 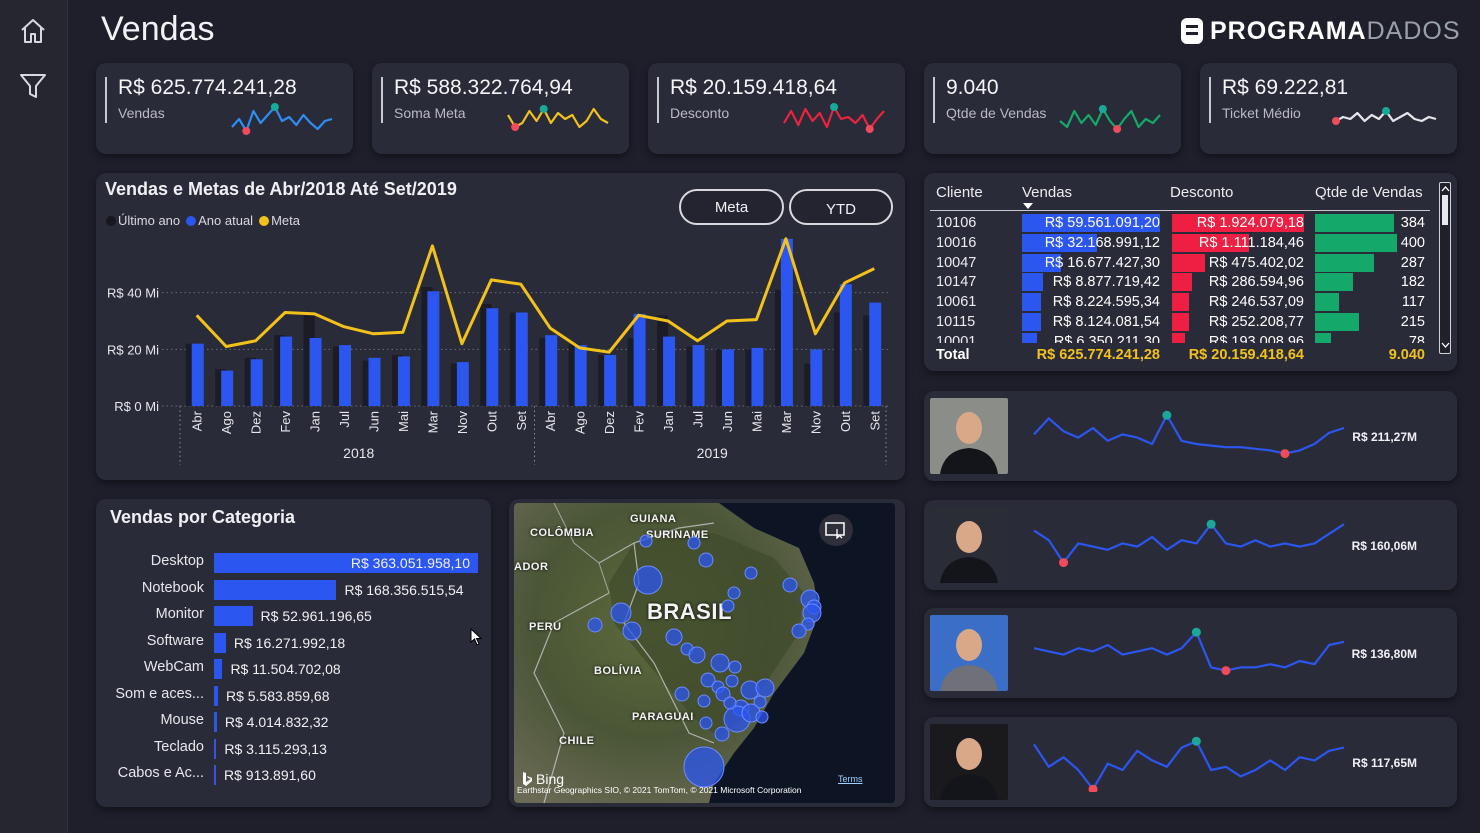 What do you see at coordinates (1190, 653) in the screenshot?
I see `person-card: R$ 136,80M` at bounding box center [1190, 653].